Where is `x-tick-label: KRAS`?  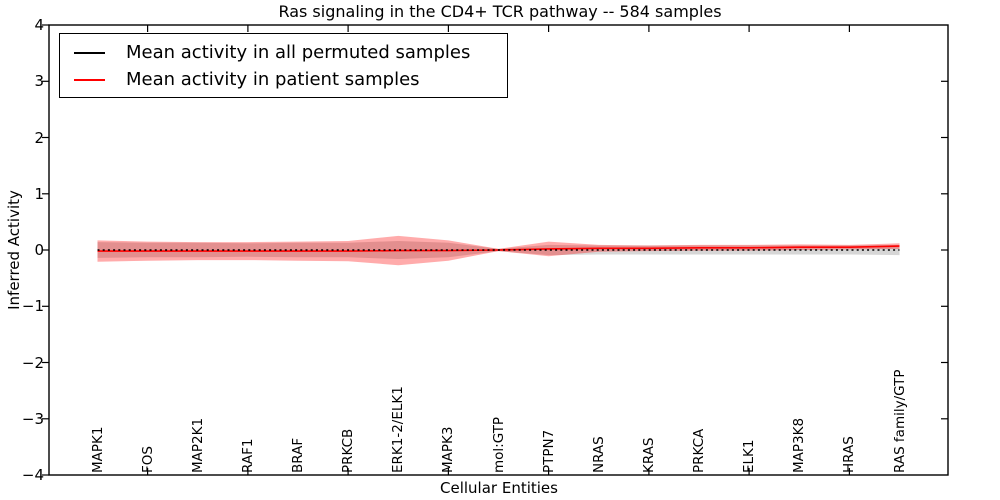
x-tick-label: KRAS is located at coordinates (648, 455).